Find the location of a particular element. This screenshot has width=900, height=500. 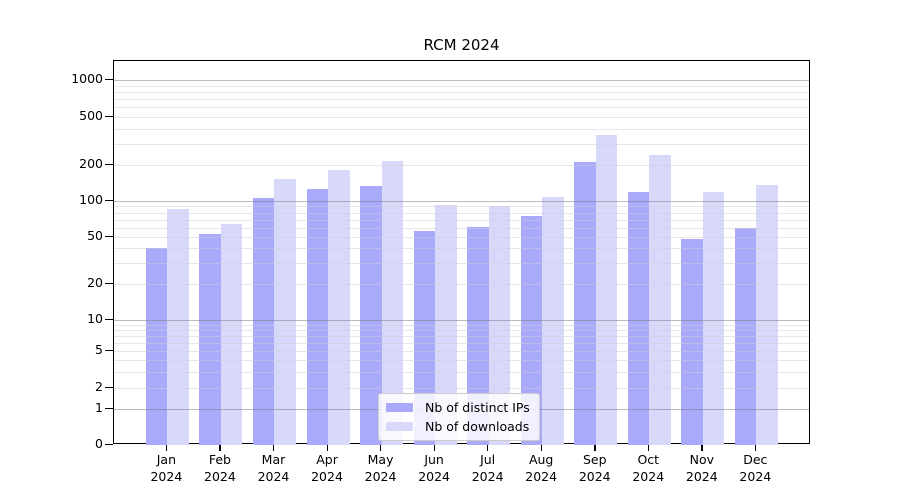

bar-distinct-ips-apr is located at coordinates (317, 316).